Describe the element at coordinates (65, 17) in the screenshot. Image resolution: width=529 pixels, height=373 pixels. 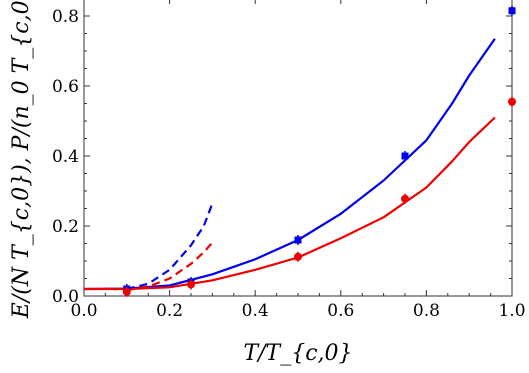
I see `y-tick-label-4: 0.8` at that location.